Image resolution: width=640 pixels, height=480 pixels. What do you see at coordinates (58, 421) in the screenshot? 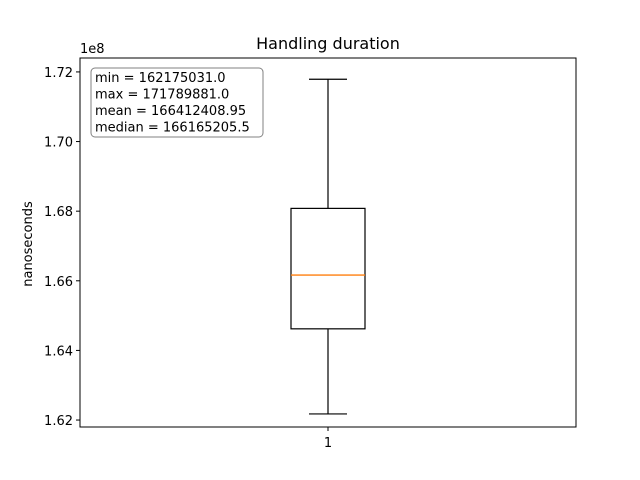
I see `y-tick-label: 1.62` at bounding box center [58, 421].